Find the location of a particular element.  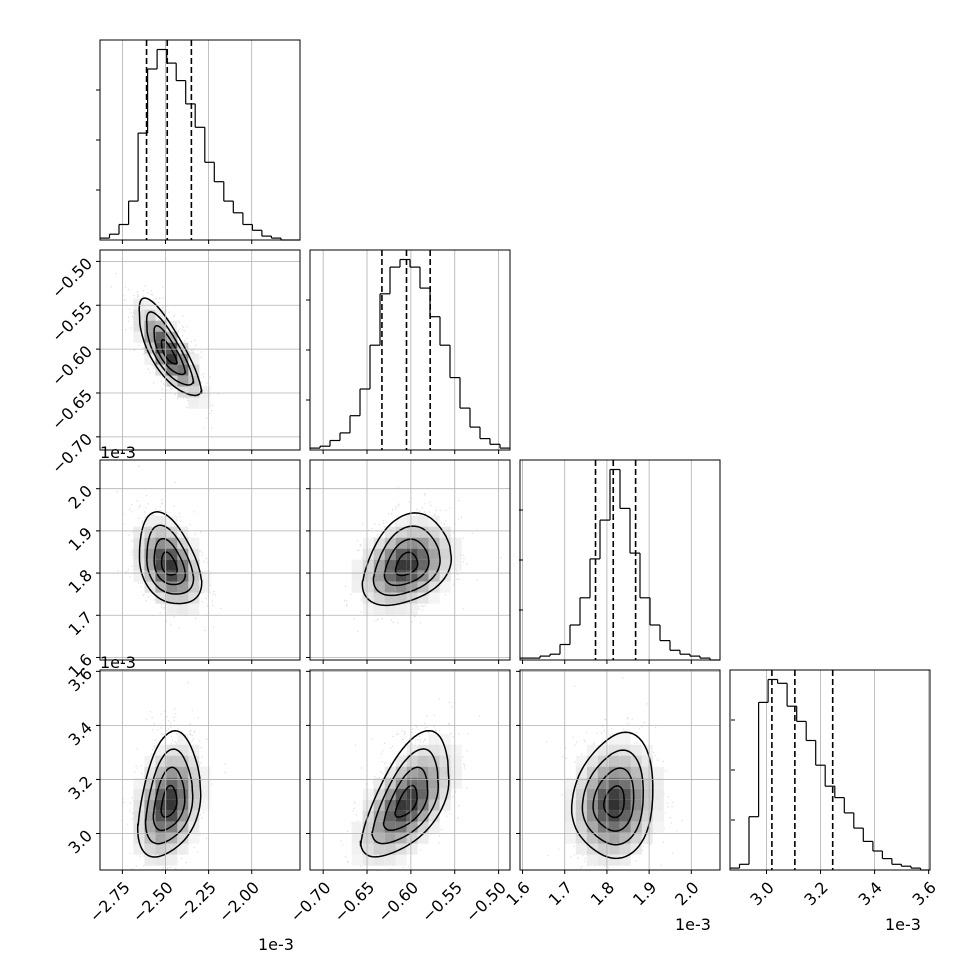

scatter-panel-3-2-frame is located at coordinates (410, 560).